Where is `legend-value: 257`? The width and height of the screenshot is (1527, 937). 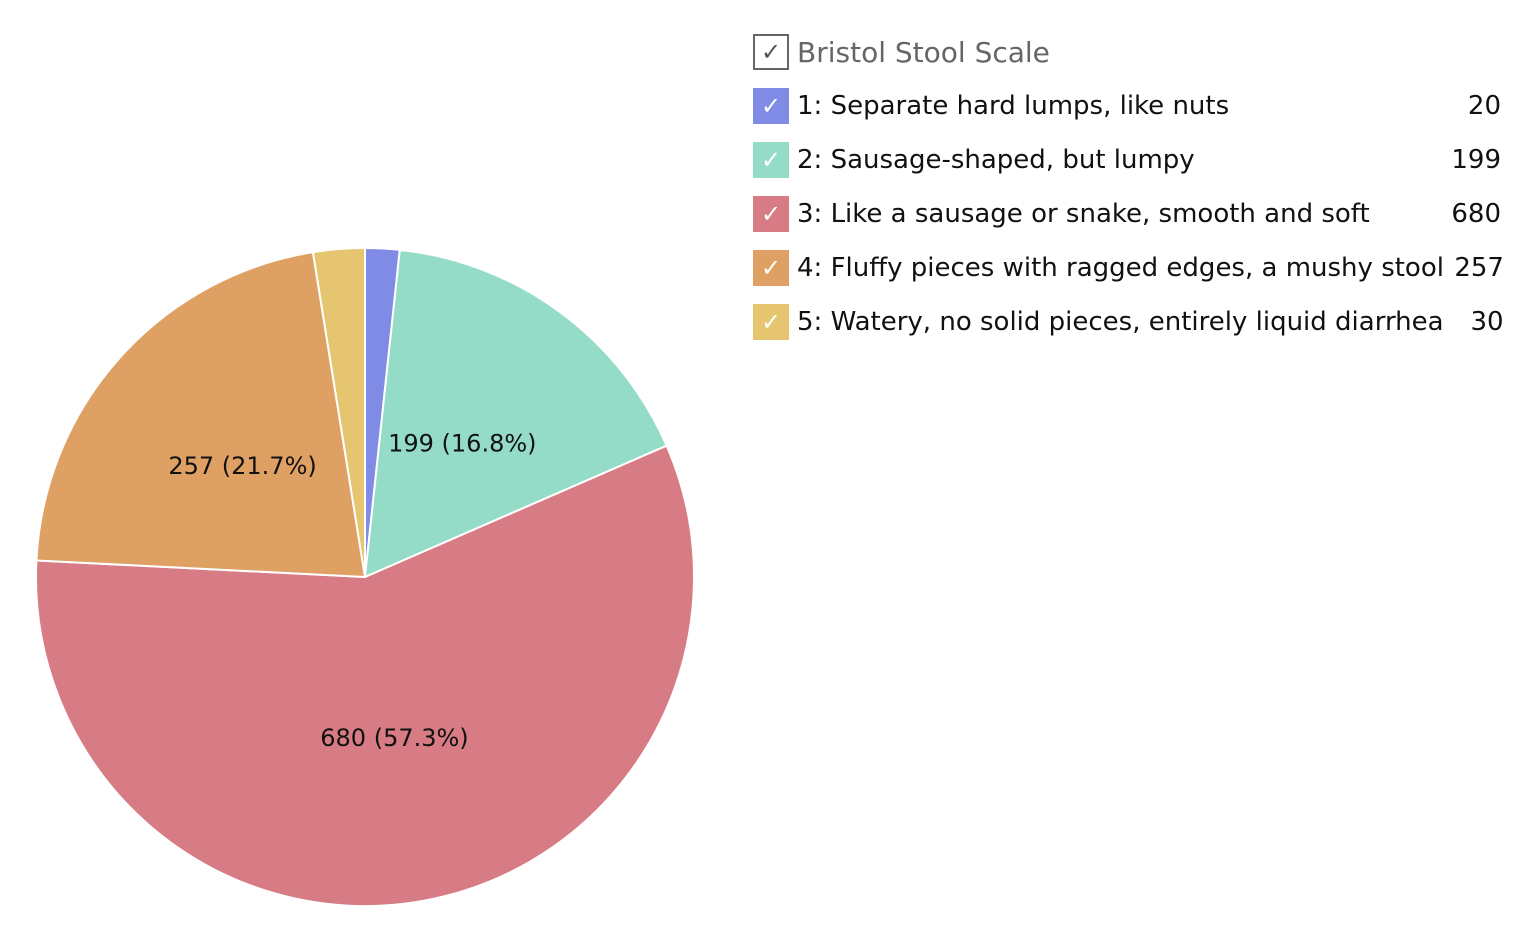 legend-value: 257 is located at coordinates (1479, 268).